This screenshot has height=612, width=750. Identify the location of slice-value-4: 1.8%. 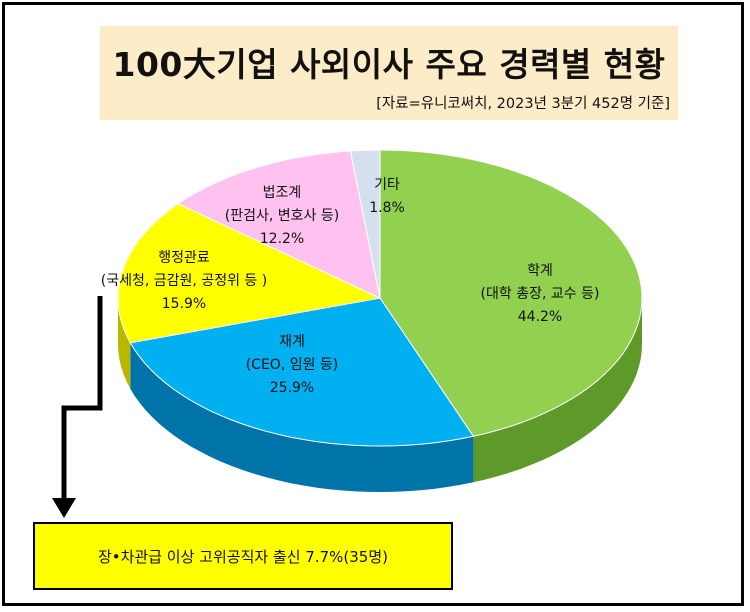
(387, 208).